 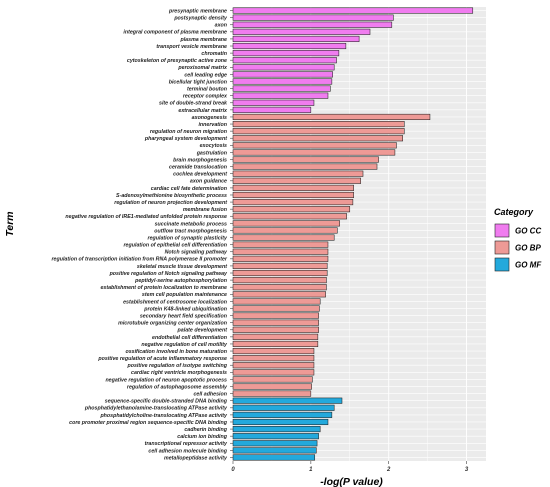 What do you see at coordinates (177, 387) in the screenshot?
I see `term-label: regulation of autophagosome assembly` at bounding box center [177, 387].